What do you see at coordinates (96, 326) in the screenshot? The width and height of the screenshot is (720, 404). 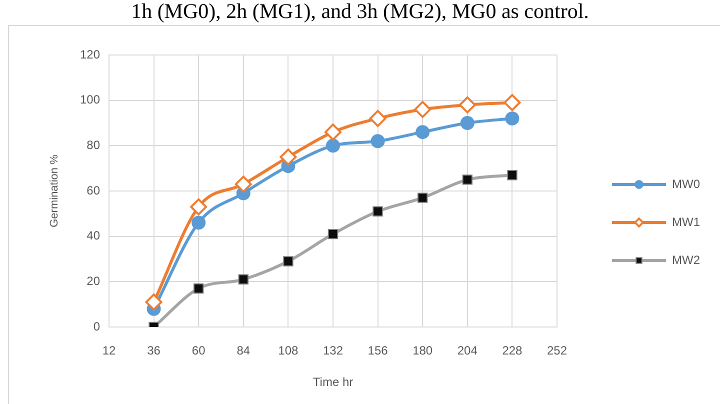 I see `y-tick-label: 0` at bounding box center [96, 326].